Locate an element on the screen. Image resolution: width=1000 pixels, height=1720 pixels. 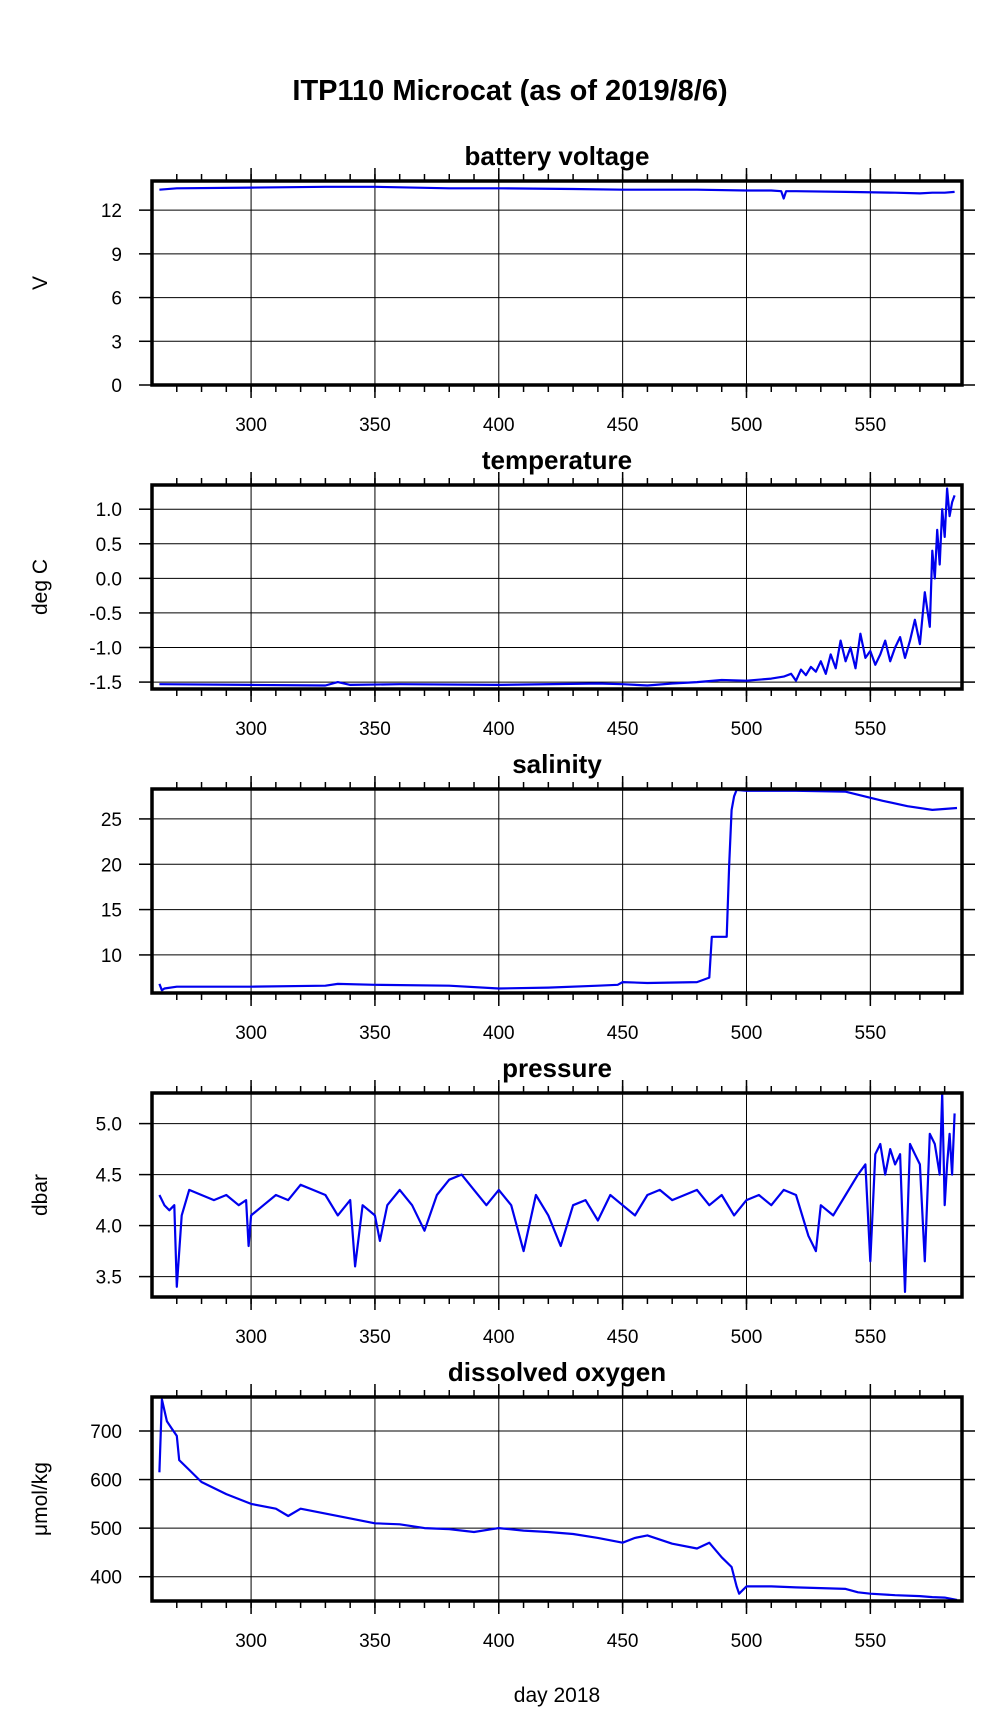
y-tick-label: 4.5 is located at coordinates (109, 1176).